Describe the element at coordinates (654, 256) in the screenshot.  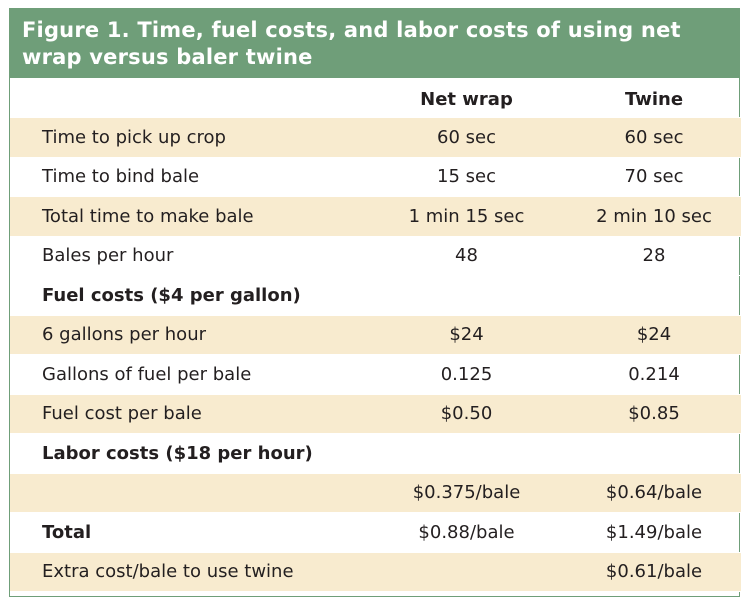
I see `twine-value: 28` at that location.